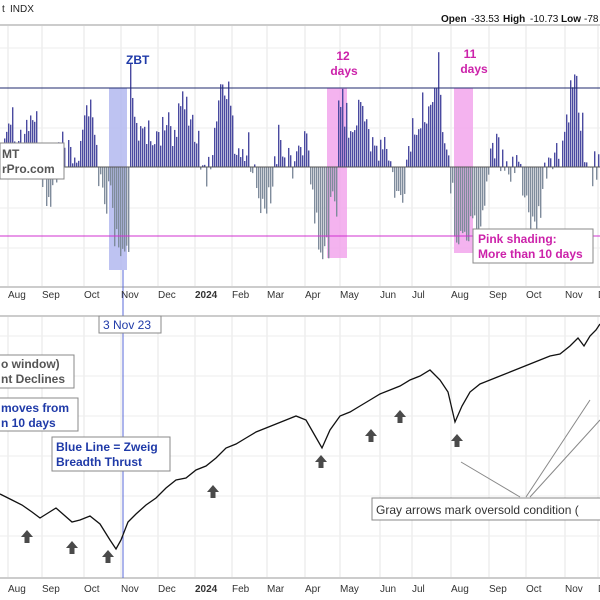 This screenshot has width=600, height=600. Describe the element at coordinates (30, 364) in the screenshot. I see `window-note-line-1: o window)` at that location.